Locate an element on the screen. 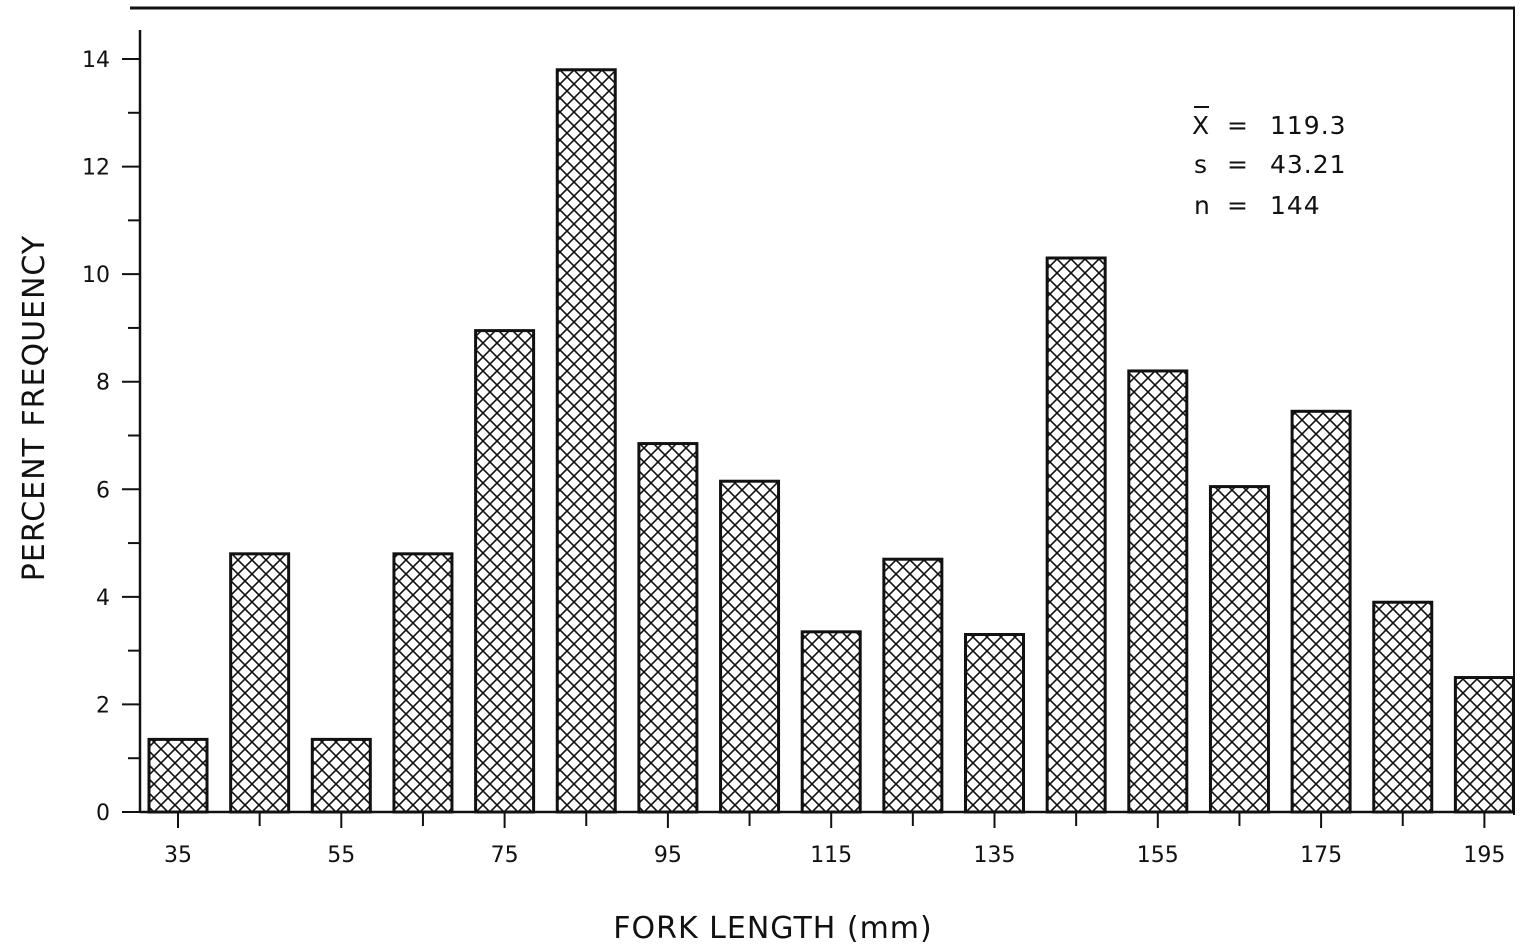 The width and height of the screenshot is (1528, 949). stat-n-eq: = is located at coordinates (1238, 205).